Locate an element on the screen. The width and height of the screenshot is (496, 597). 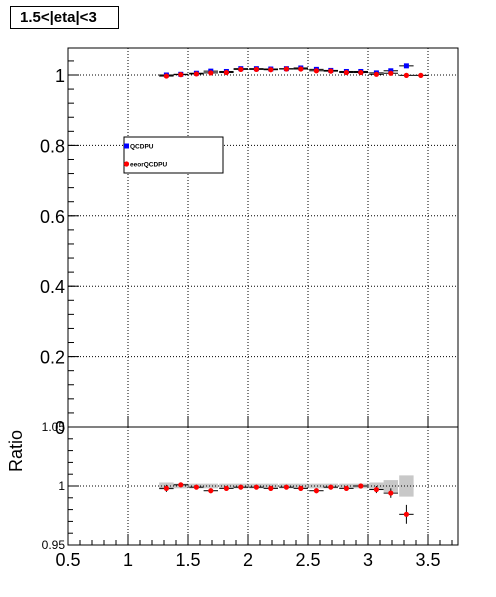
legend-label: QCDPU is located at coordinates (142, 147).